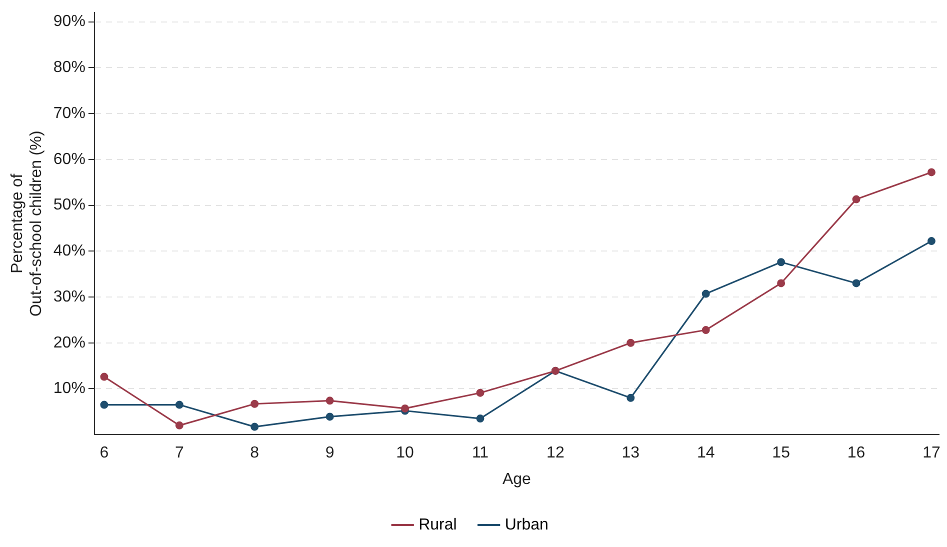 The width and height of the screenshot is (947, 547). I want to click on legend-label: Rural, so click(437, 525).